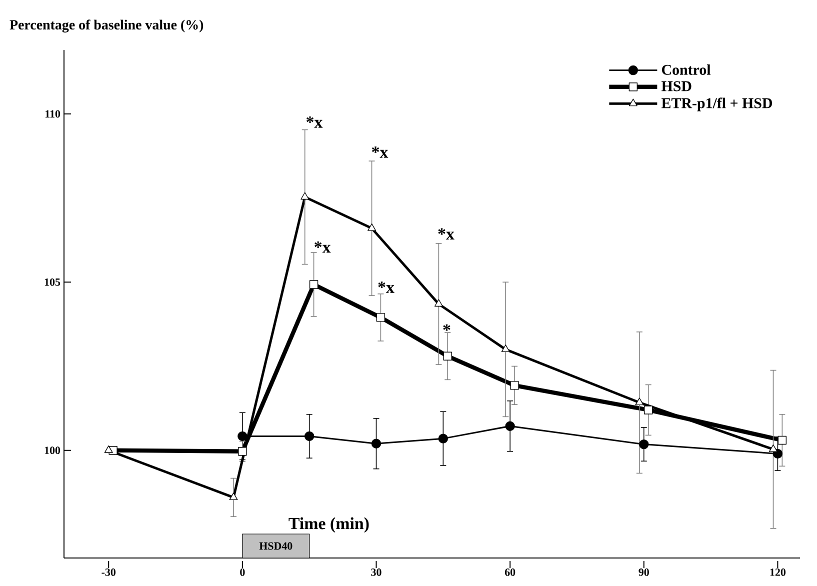 The width and height of the screenshot is (817, 586). What do you see at coordinates (52, 450) in the screenshot?
I see `y-tick-label: 100` at bounding box center [52, 450].